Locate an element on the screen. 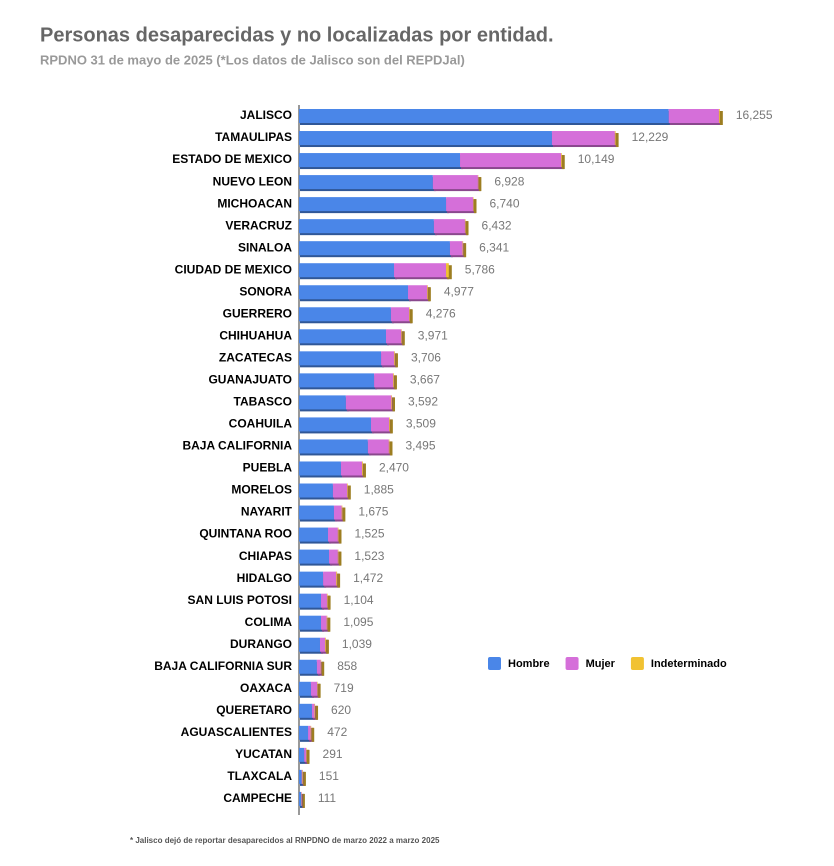 The image size is (834, 866). category-label: QUERETARO is located at coordinates (254, 710).